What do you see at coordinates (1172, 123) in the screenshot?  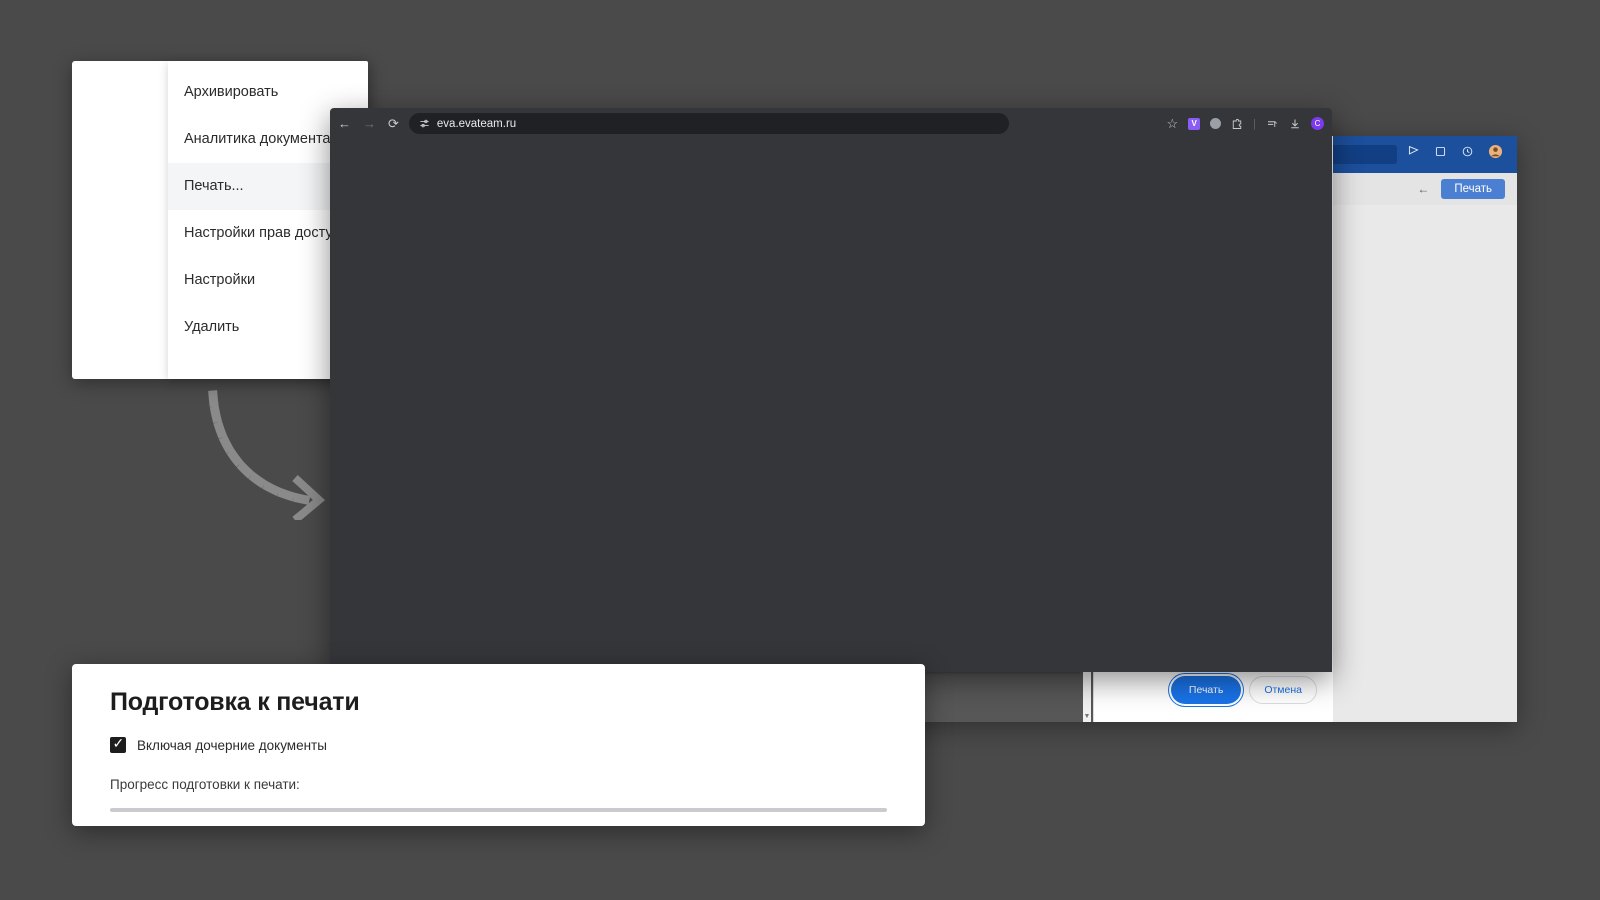 I see `star-icon: ☆` at bounding box center [1172, 123].